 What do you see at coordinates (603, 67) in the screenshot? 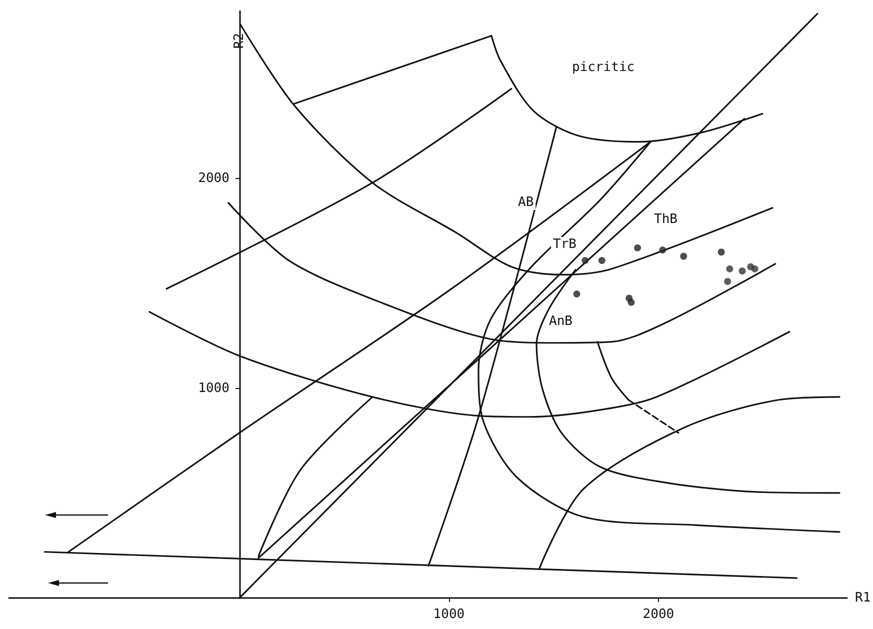
I see `annotation: picritic` at bounding box center [603, 67].